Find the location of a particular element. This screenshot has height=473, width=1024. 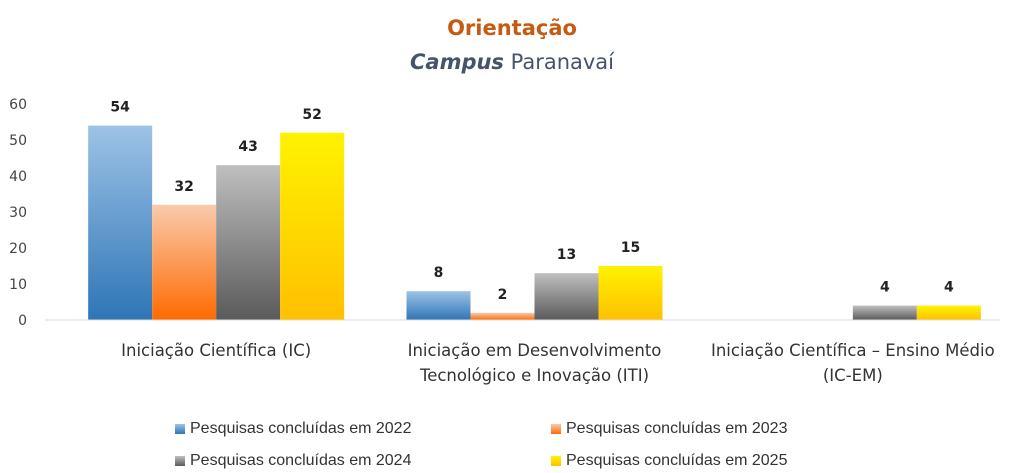

y-tick-label: 10 is located at coordinates (18, 285).